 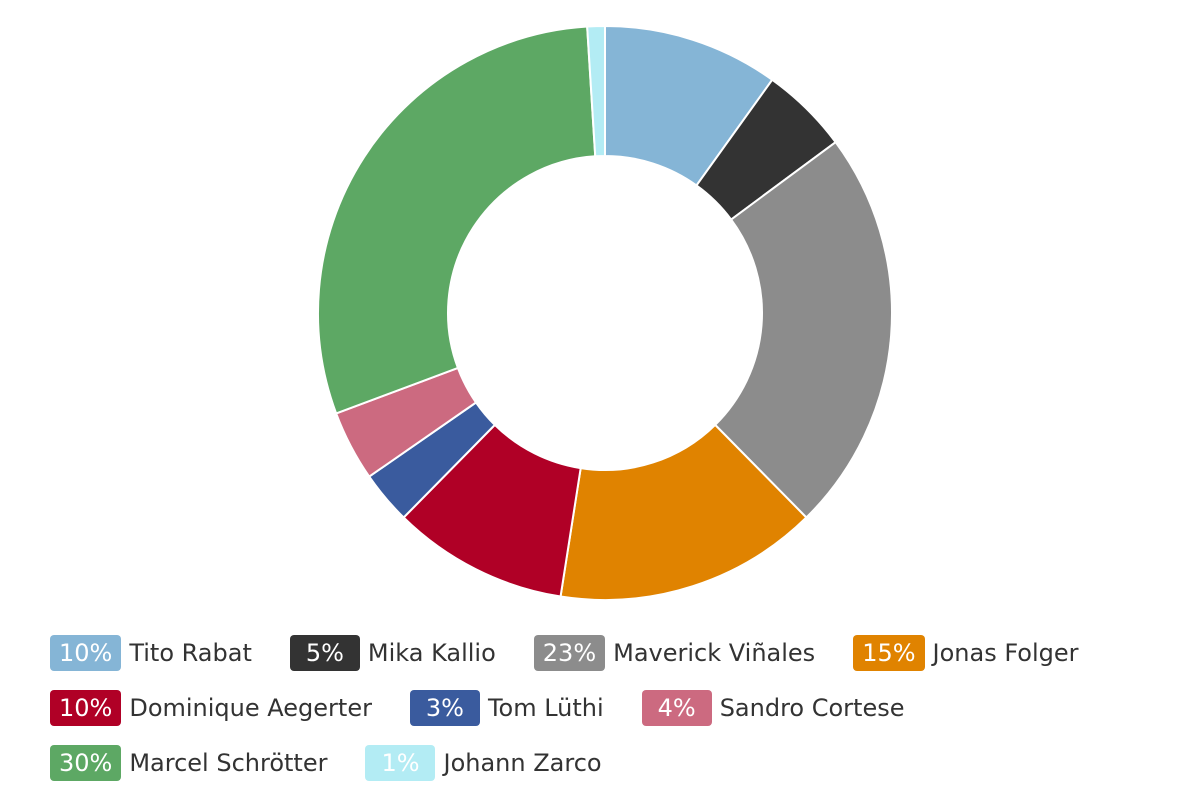 I want to click on legend-item: 30% Marcel Schrötter, so click(x=188, y=762).